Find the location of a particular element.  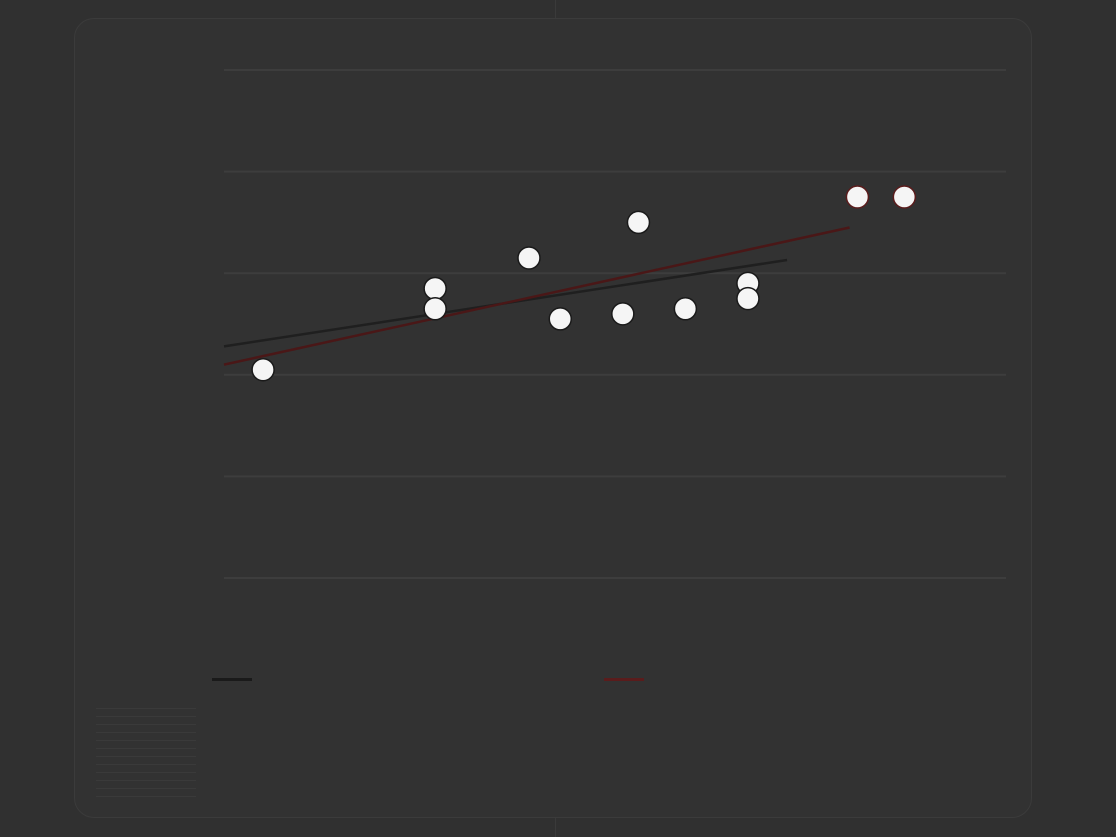

footer-rule-lines is located at coordinates (146, 753).